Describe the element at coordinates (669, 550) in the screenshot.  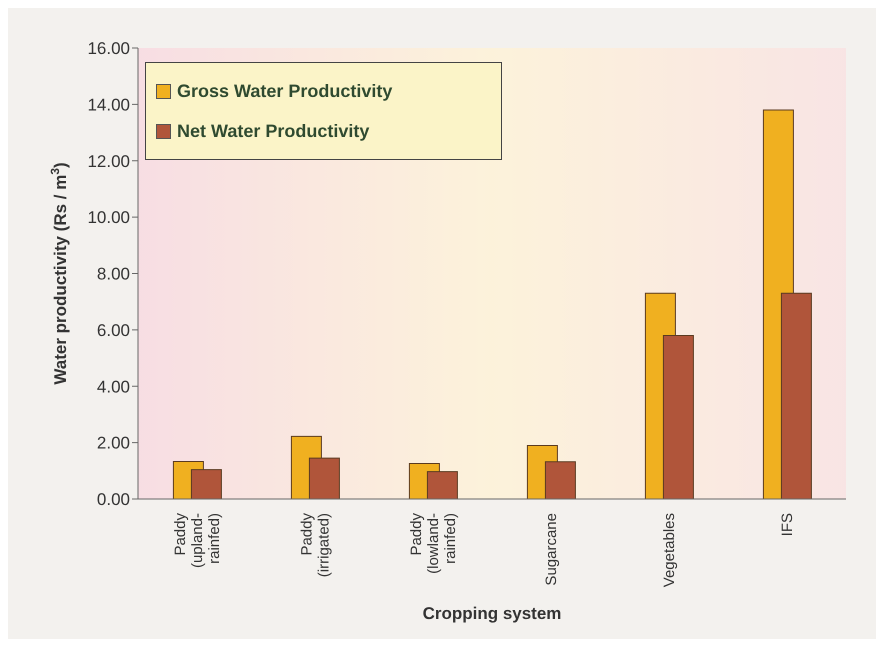
I see `x-tick-label: Vegetables` at that location.